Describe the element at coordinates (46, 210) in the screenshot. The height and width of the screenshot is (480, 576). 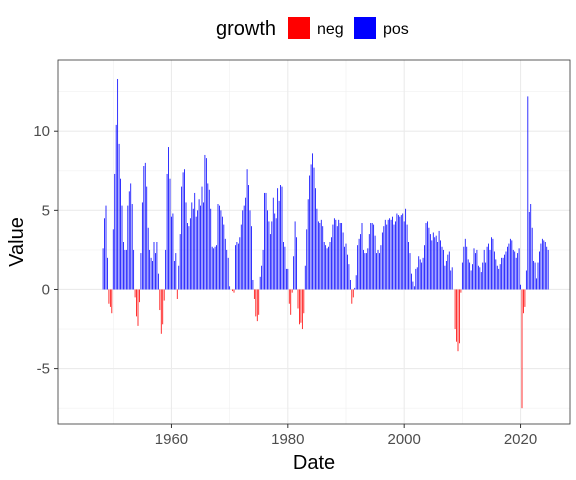
I see `y-tick-label: 5` at that location.